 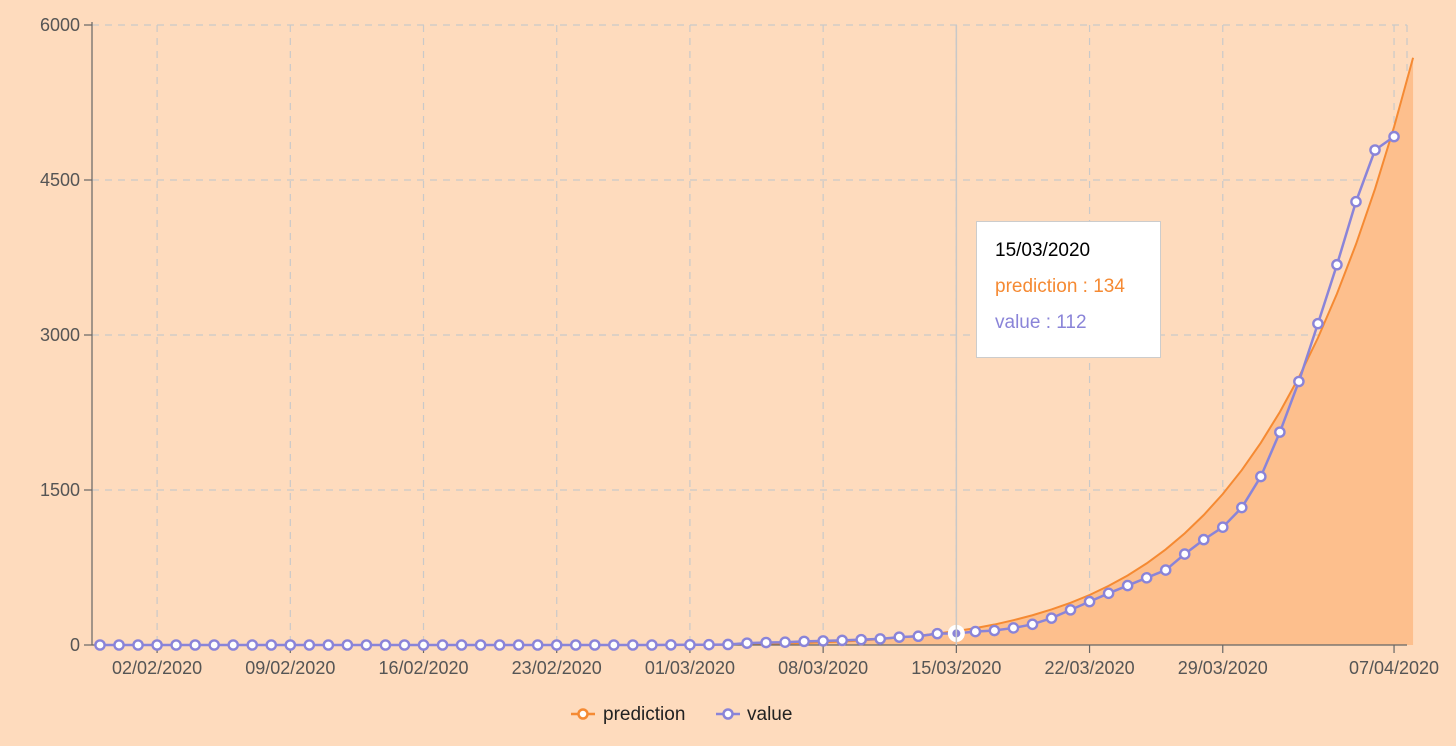 I want to click on x-tick-label: 09/02/2020, so click(x=290, y=668).